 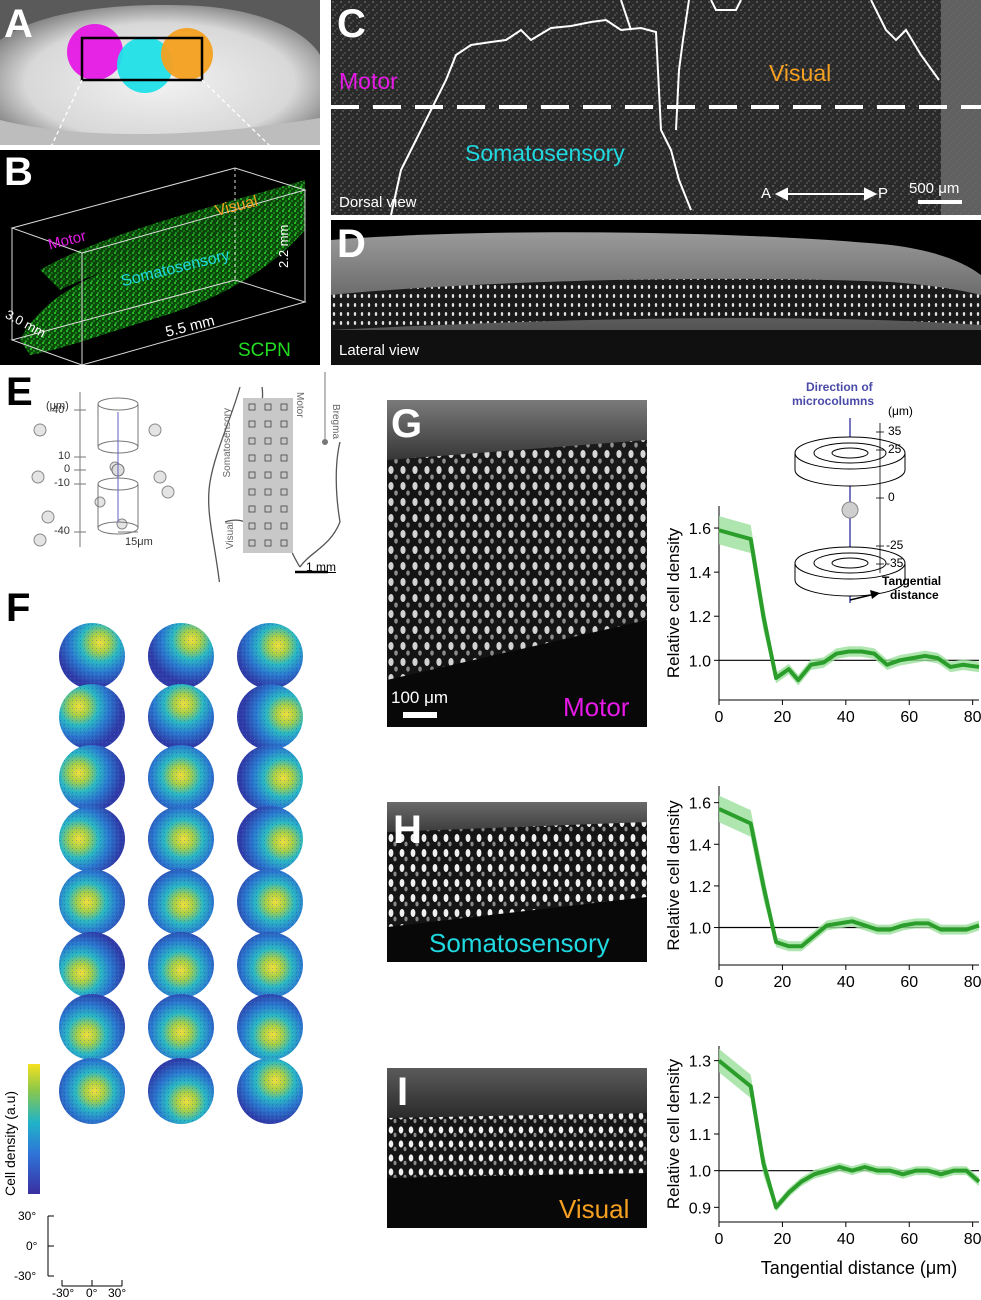 I want to click on motor-micrograph, so click(x=517, y=563).